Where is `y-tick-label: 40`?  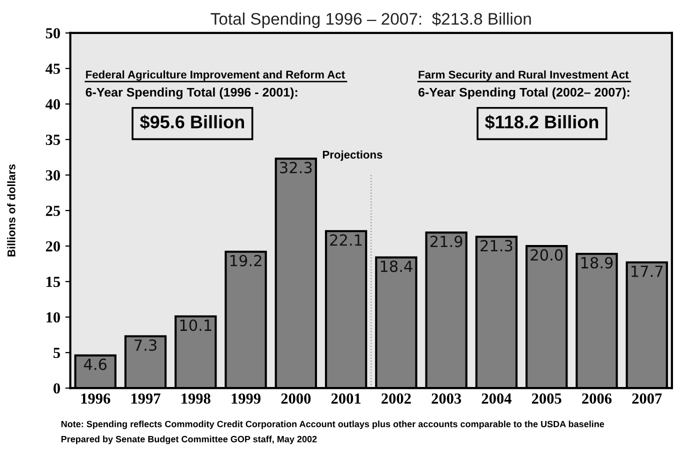
y-tick-label: 40 is located at coordinates (53, 104).